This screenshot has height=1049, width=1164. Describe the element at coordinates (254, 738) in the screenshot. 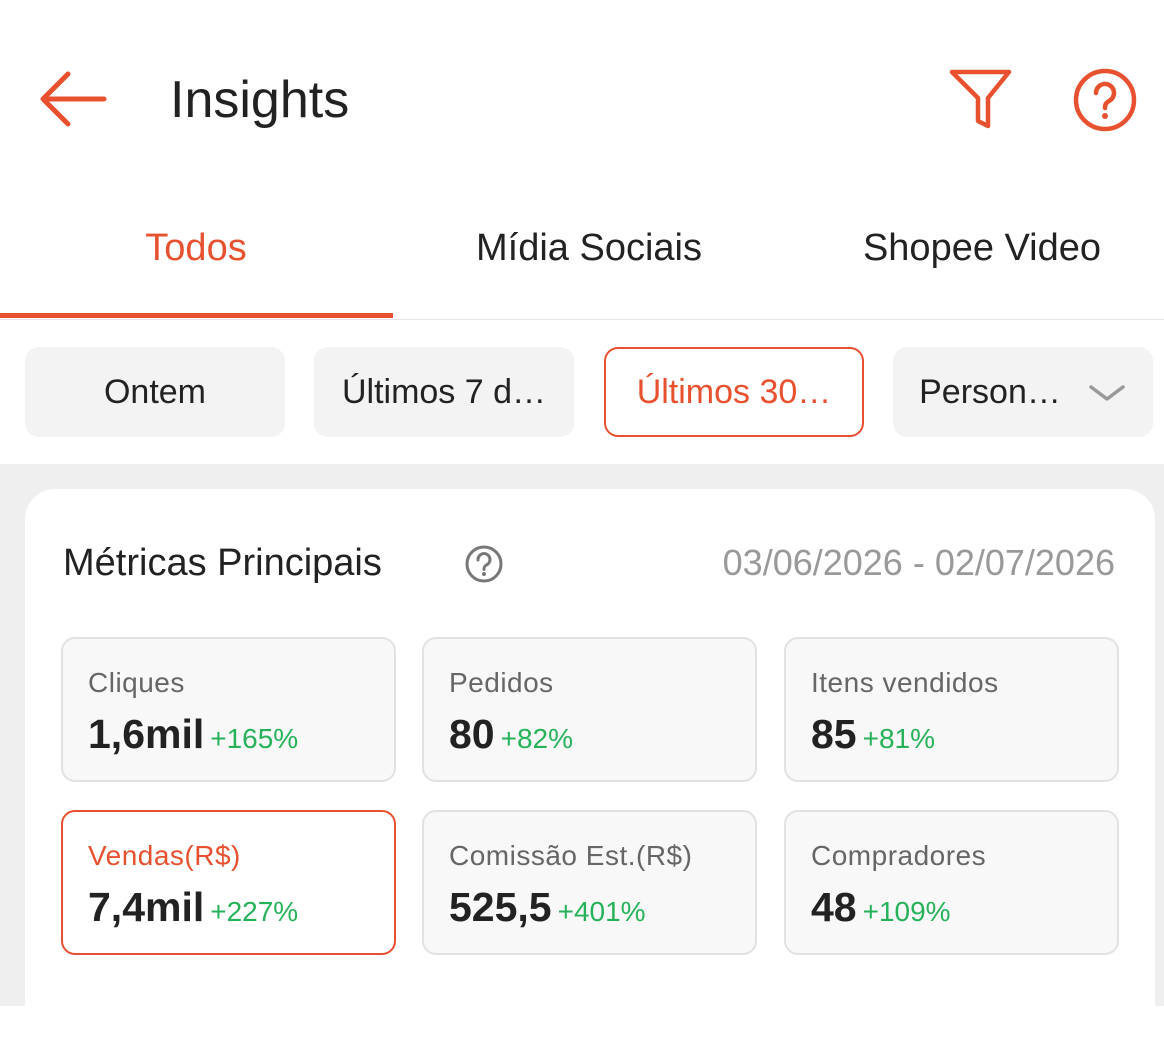

I see `metric-change: +165%` at that location.